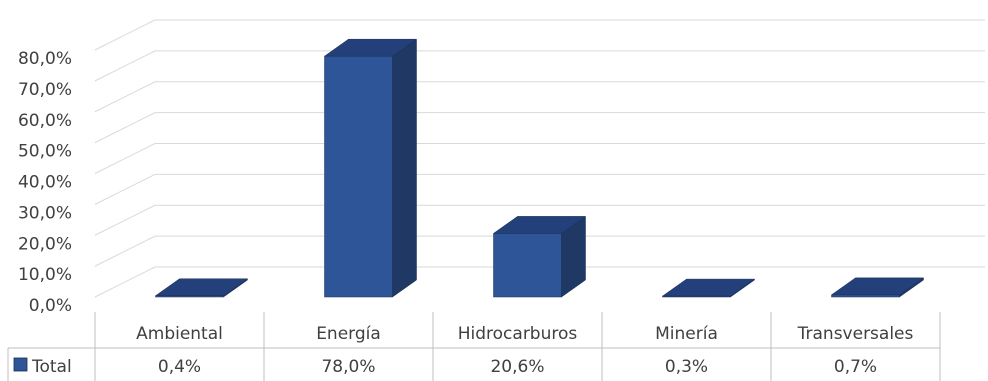 The width and height of the screenshot is (988, 381). I want to click on x-category-label: Hidrocarburos, so click(518, 334).